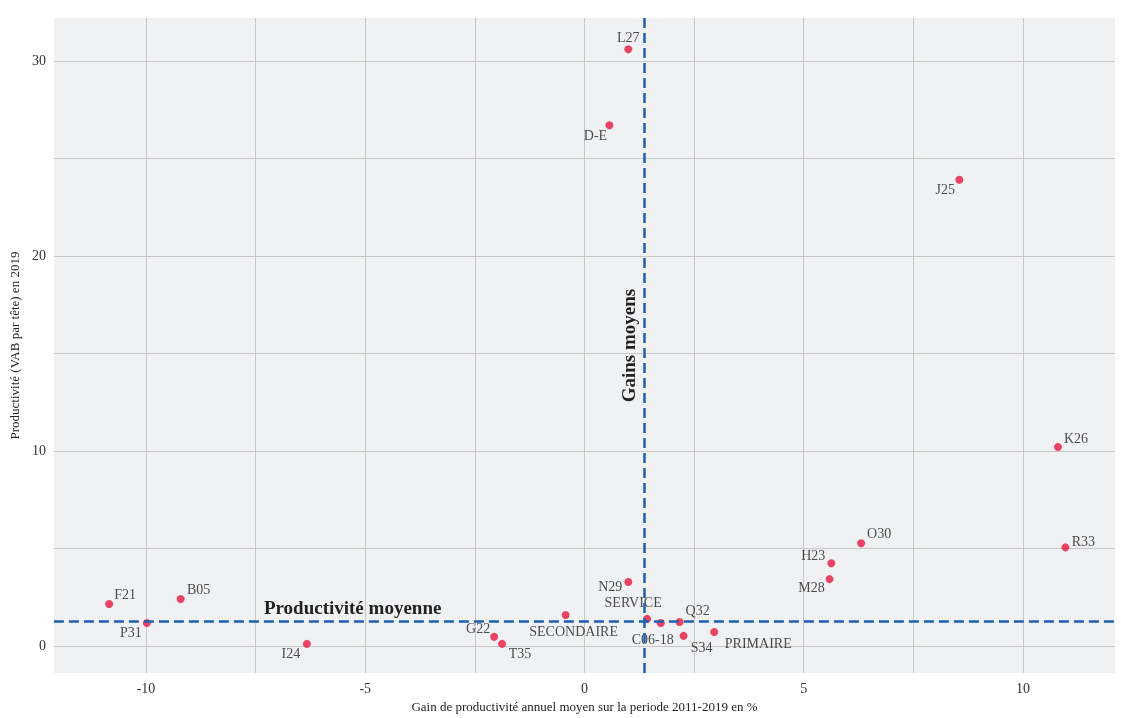 The width and height of the screenshot is (1121, 718). What do you see at coordinates (1076, 439) in the screenshot?
I see `annotation: K26` at bounding box center [1076, 439].